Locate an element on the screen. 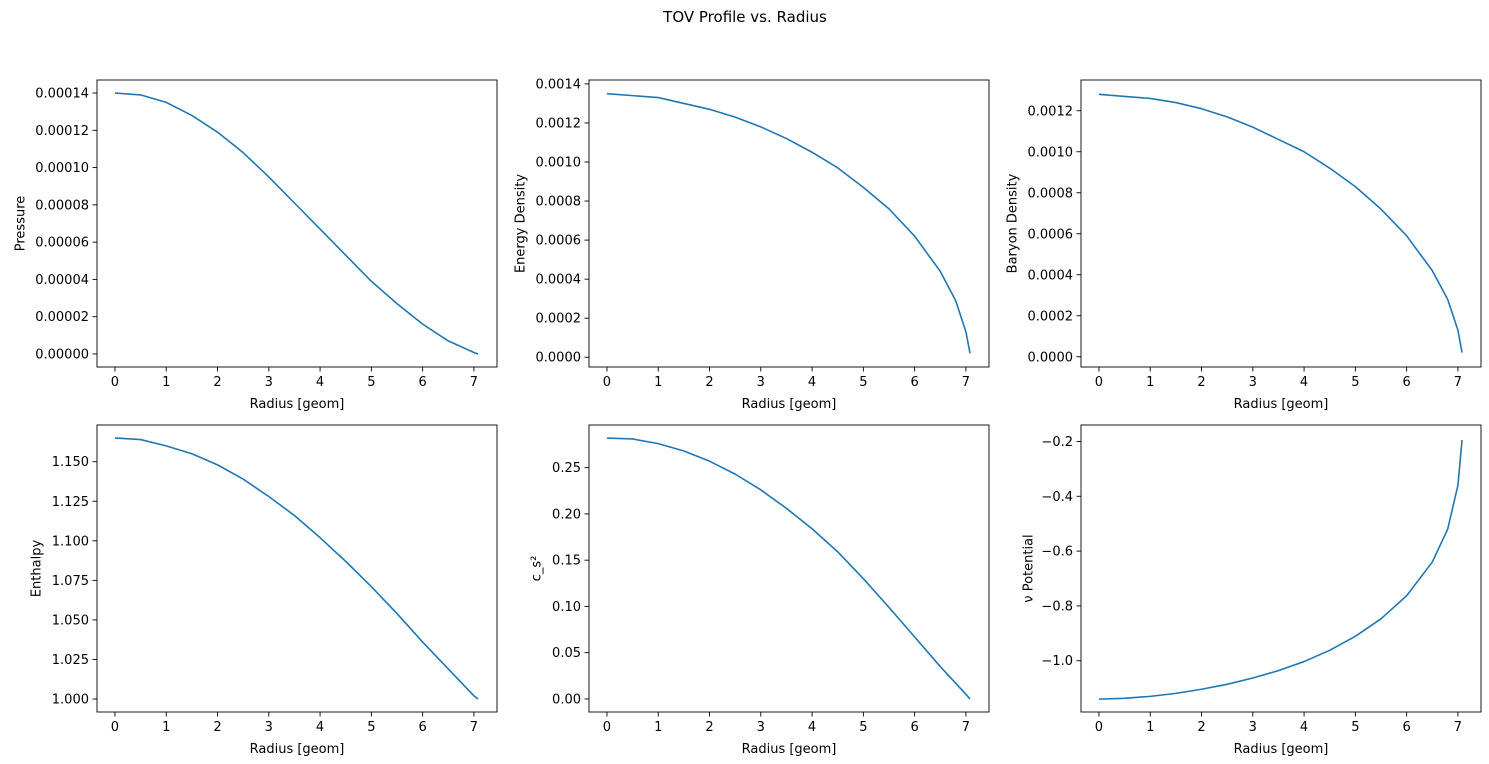 This screenshot has height=764, width=1489. y-tick-label: 0.00008 is located at coordinates (62, 205).